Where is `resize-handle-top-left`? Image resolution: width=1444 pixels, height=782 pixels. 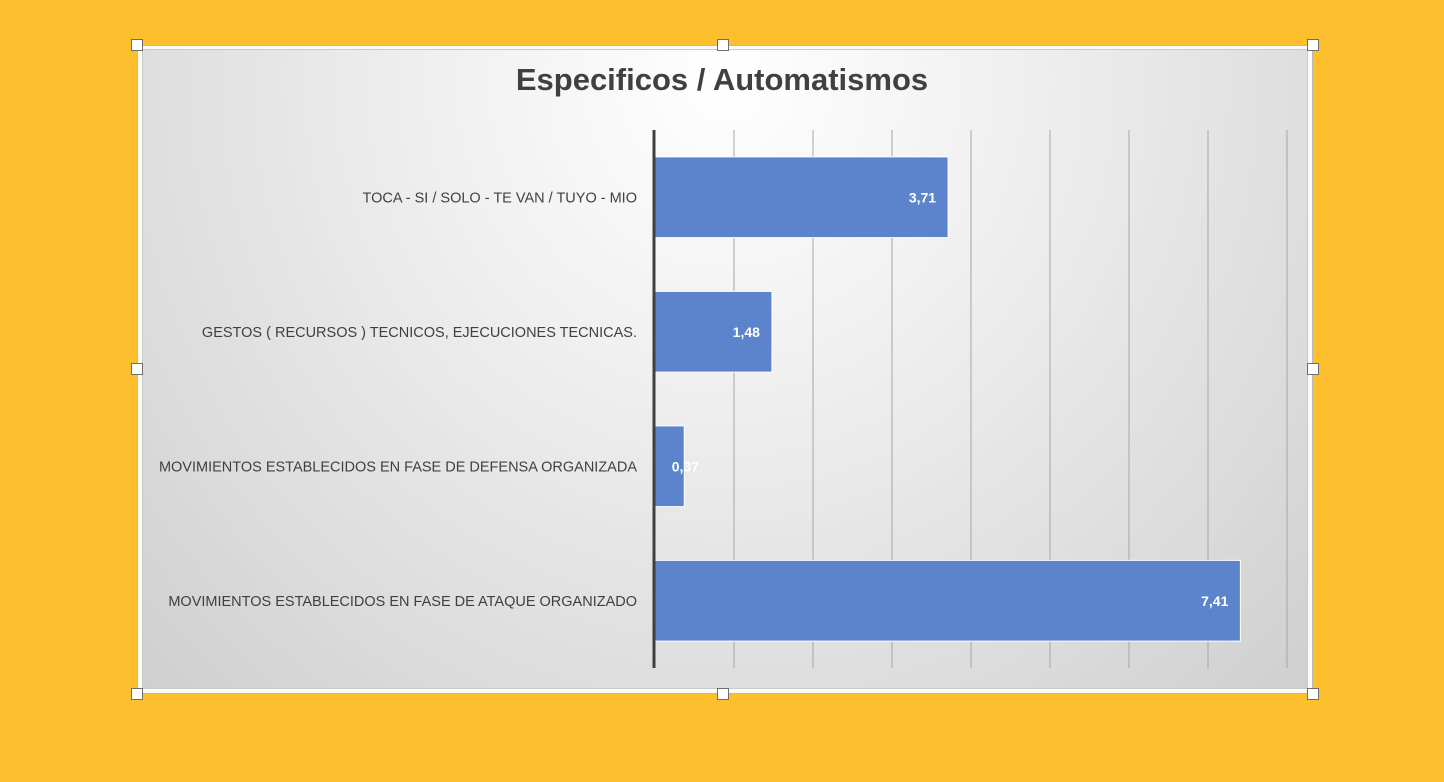
resize-handle-top-left is located at coordinates (137, 45).